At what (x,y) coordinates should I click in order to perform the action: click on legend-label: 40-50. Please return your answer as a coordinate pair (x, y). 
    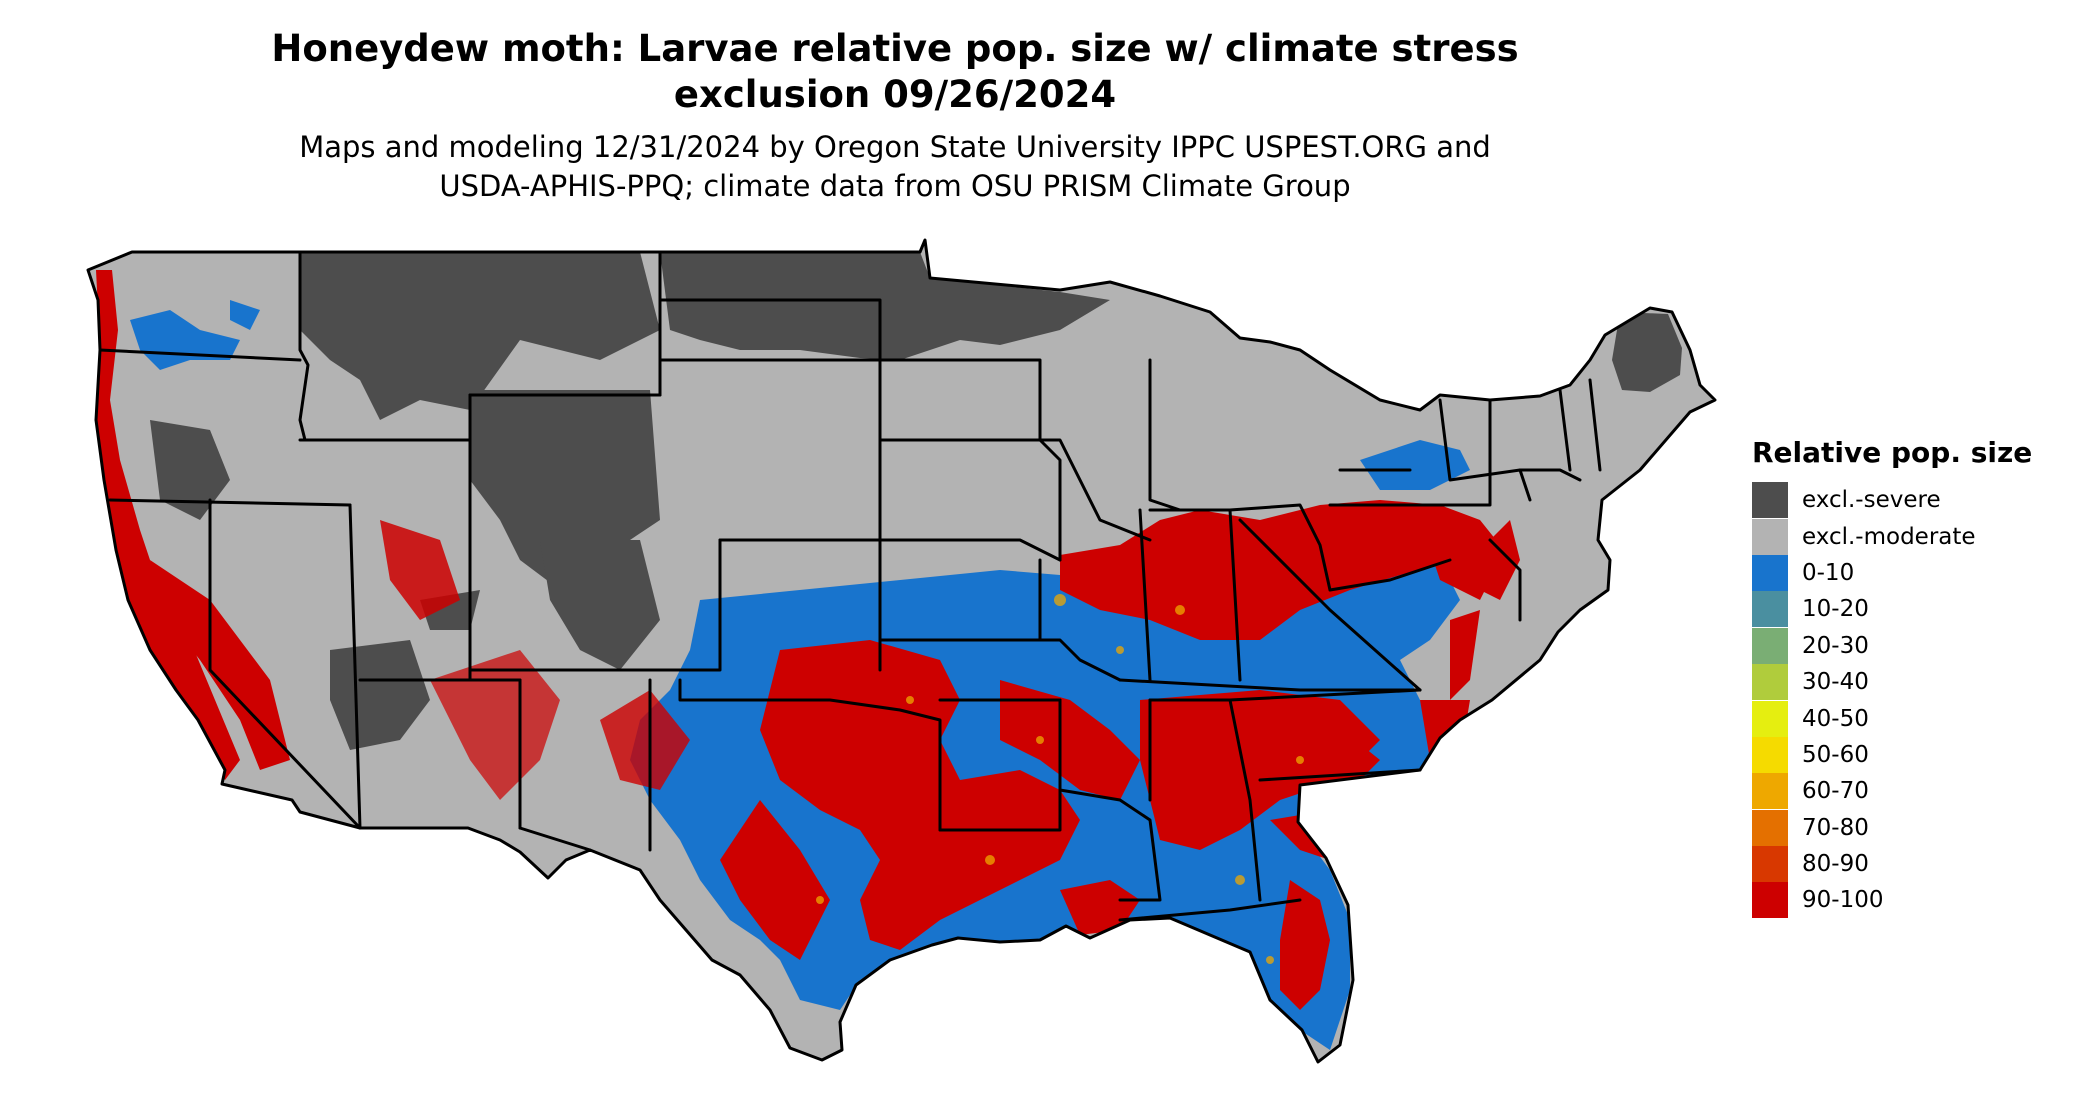
    Looking at the image, I should click on (1835, 718).